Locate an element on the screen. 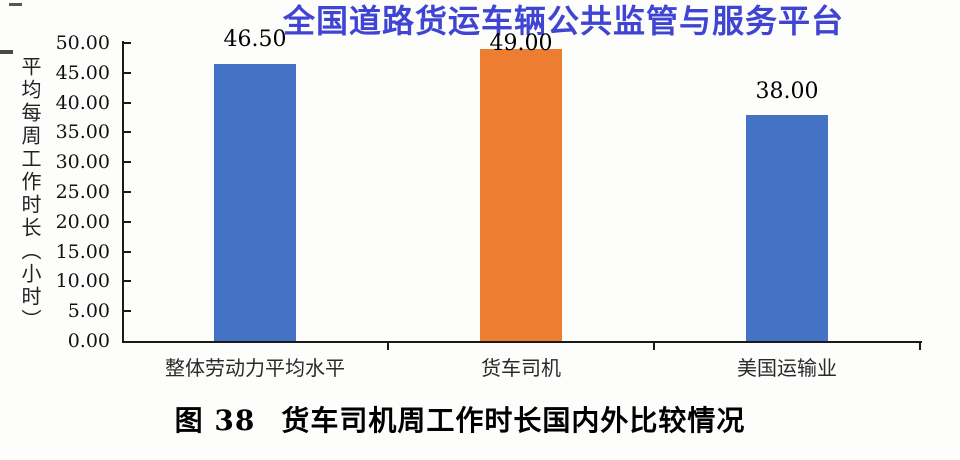 This screenshot has width=960, height=460. watermark-title: 全国道路货运车辆公共监管与服务平台 is located at coordinates (564, 21).